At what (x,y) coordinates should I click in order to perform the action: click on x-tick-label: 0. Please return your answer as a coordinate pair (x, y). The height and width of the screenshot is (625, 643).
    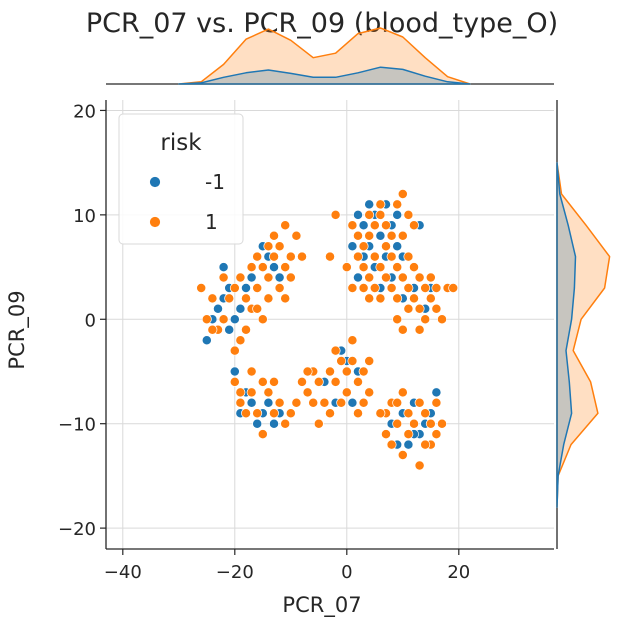
    Looking at the image, I should click on (346, 572).